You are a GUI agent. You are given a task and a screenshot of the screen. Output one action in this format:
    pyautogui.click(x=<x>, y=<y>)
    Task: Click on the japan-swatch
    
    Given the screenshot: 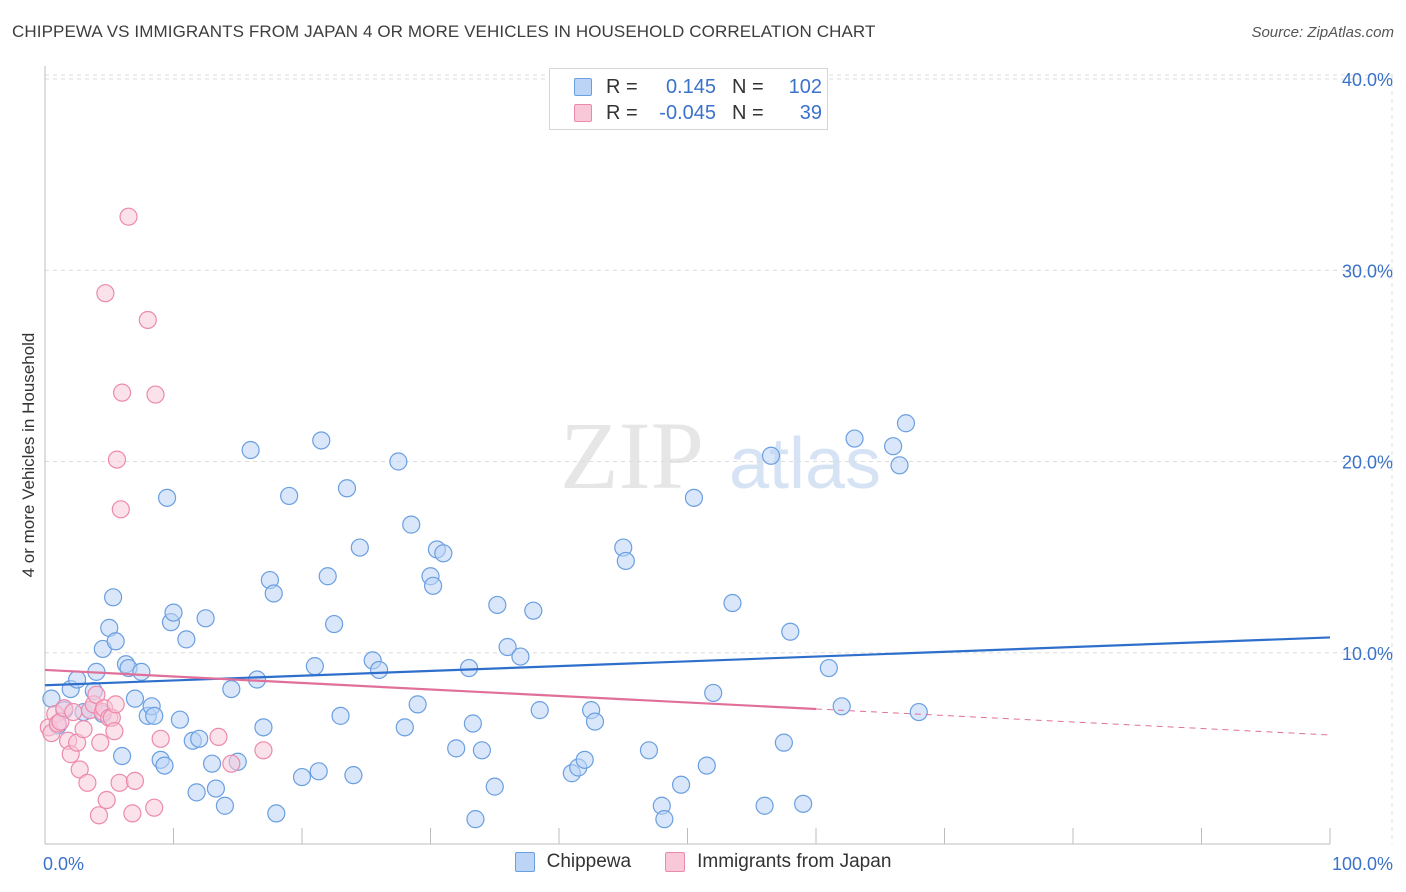 What is the action you would take?
    pyautogui.click(x=583, y=113)
    